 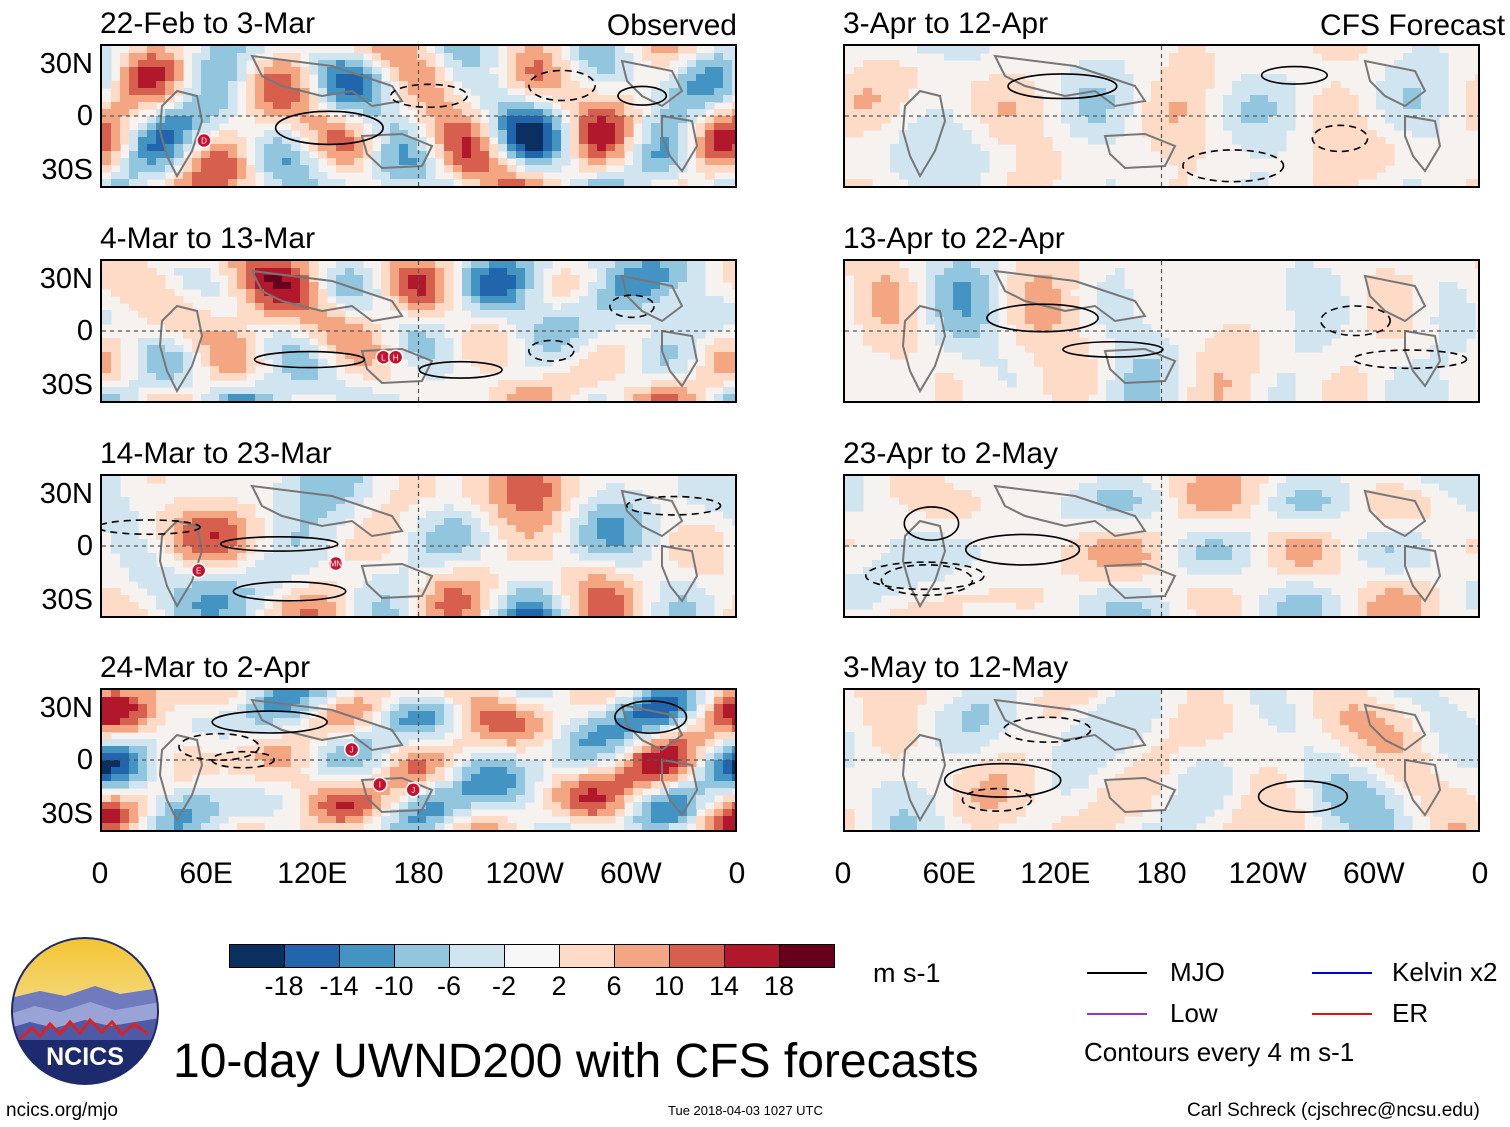 I want to click on panel-title: 24-Mar to 2-Apr, so click(x=205, y=667).